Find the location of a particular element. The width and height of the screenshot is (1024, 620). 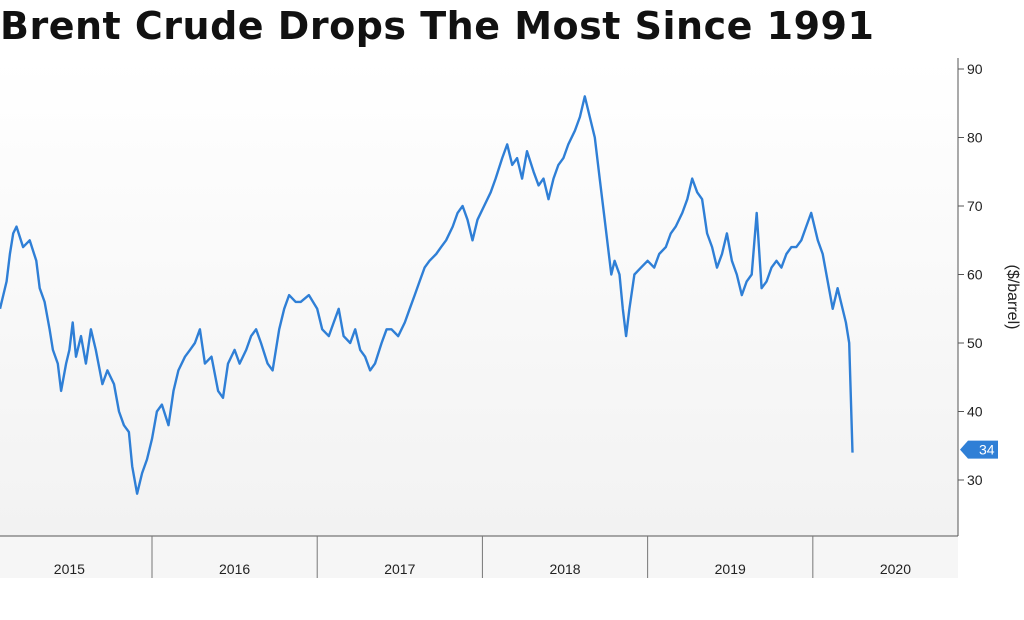

x-tick-label: 2020 is located at coordinates (895, 569).